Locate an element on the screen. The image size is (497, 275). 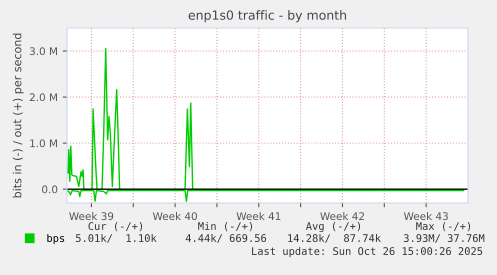
text: 3.93M/ 37.76M is located at coordinates (444, 238).